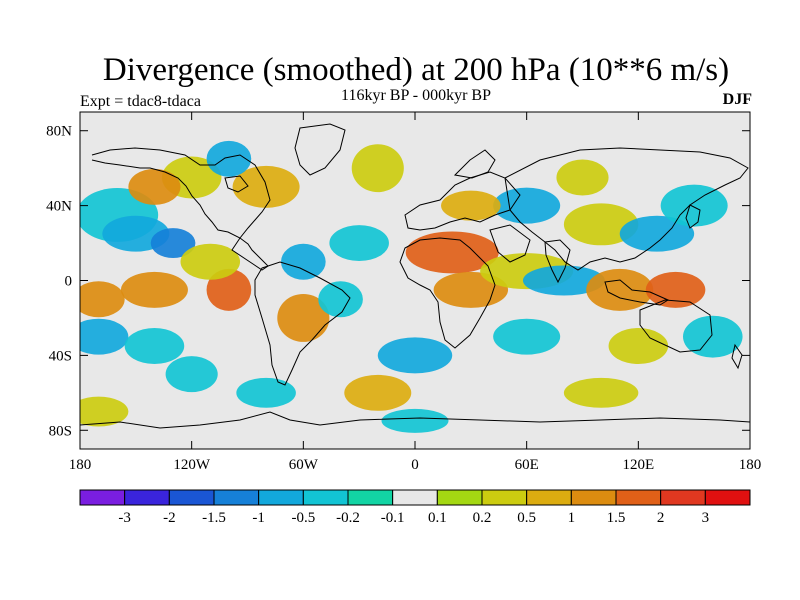 This screenshot has height=600, width=800. Describe the element at coordinates (527, 465) in the screenshot. I see `lon-label: 60E` at that location.